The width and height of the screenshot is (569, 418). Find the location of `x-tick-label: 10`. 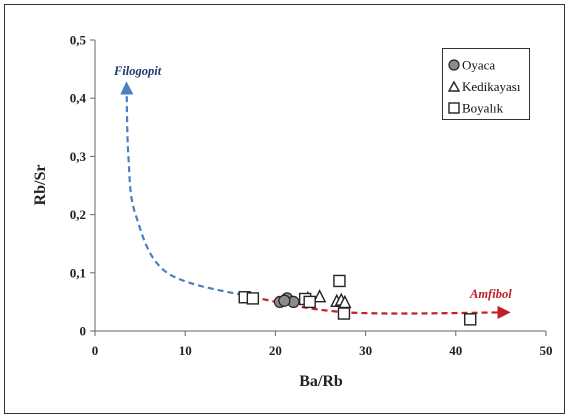

x-tick-label: 10 is located at coordinates (185, 350).